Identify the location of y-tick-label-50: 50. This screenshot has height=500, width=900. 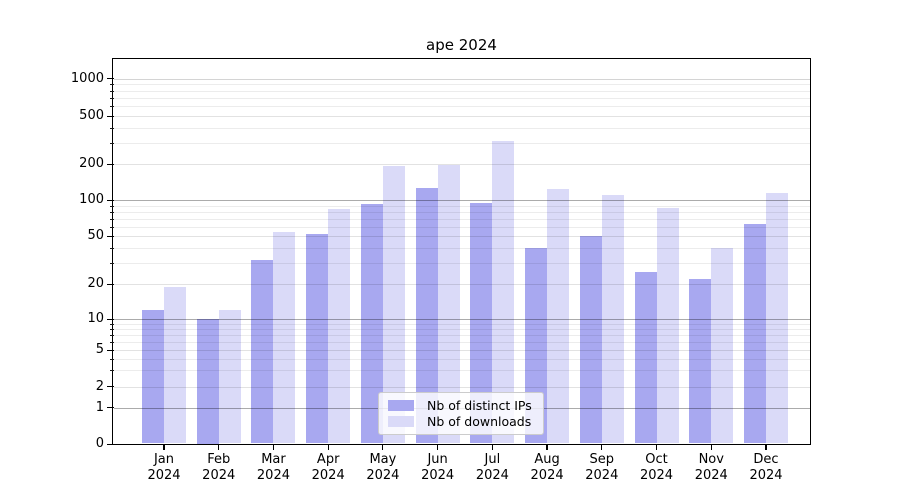
(95, 236).